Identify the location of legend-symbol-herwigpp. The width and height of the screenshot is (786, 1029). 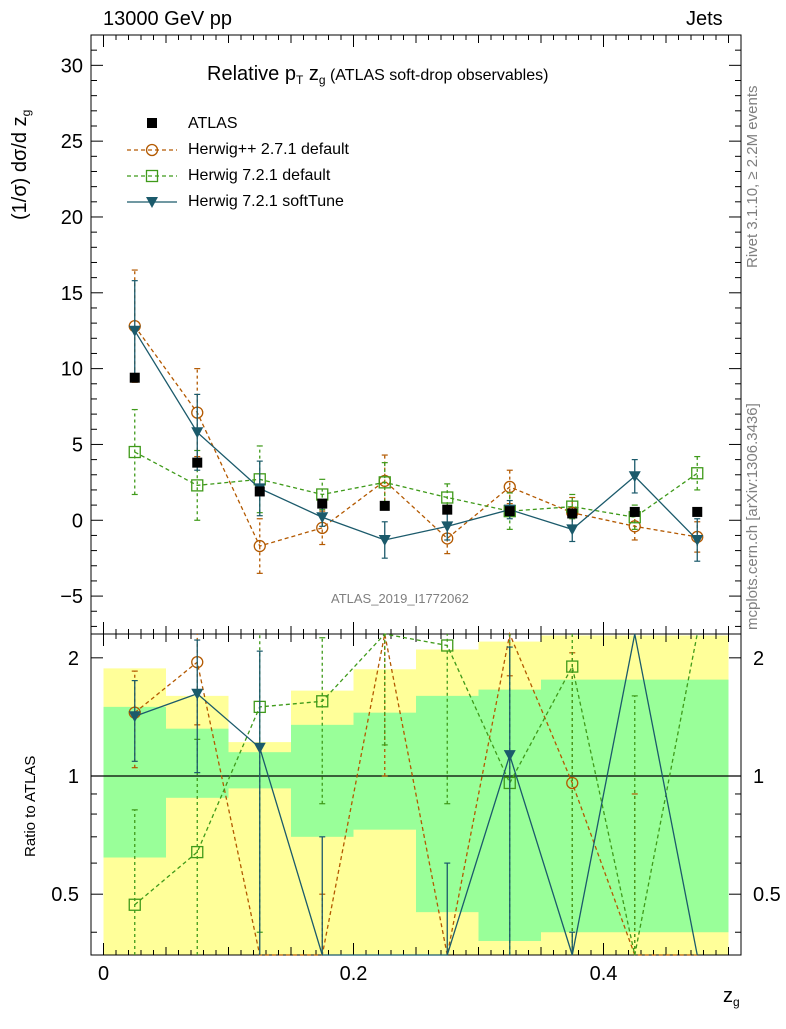
(152, 150).